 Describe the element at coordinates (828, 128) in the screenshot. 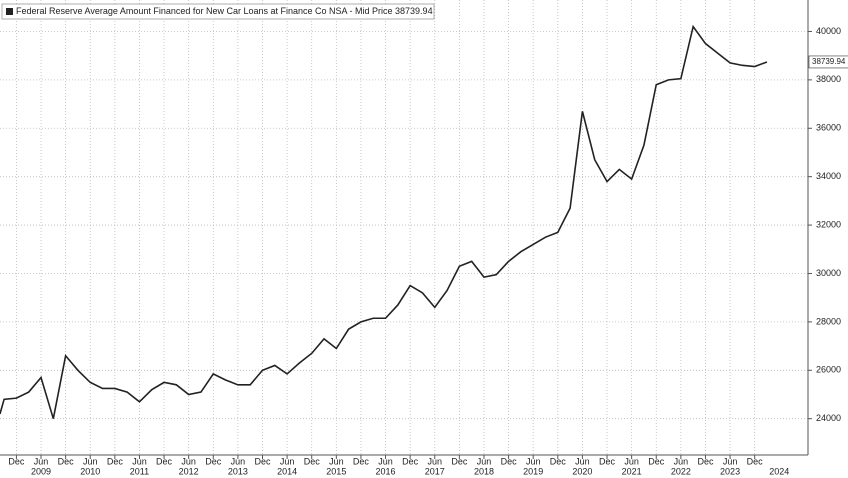

I see `y-tick-label: 36000` at that location.